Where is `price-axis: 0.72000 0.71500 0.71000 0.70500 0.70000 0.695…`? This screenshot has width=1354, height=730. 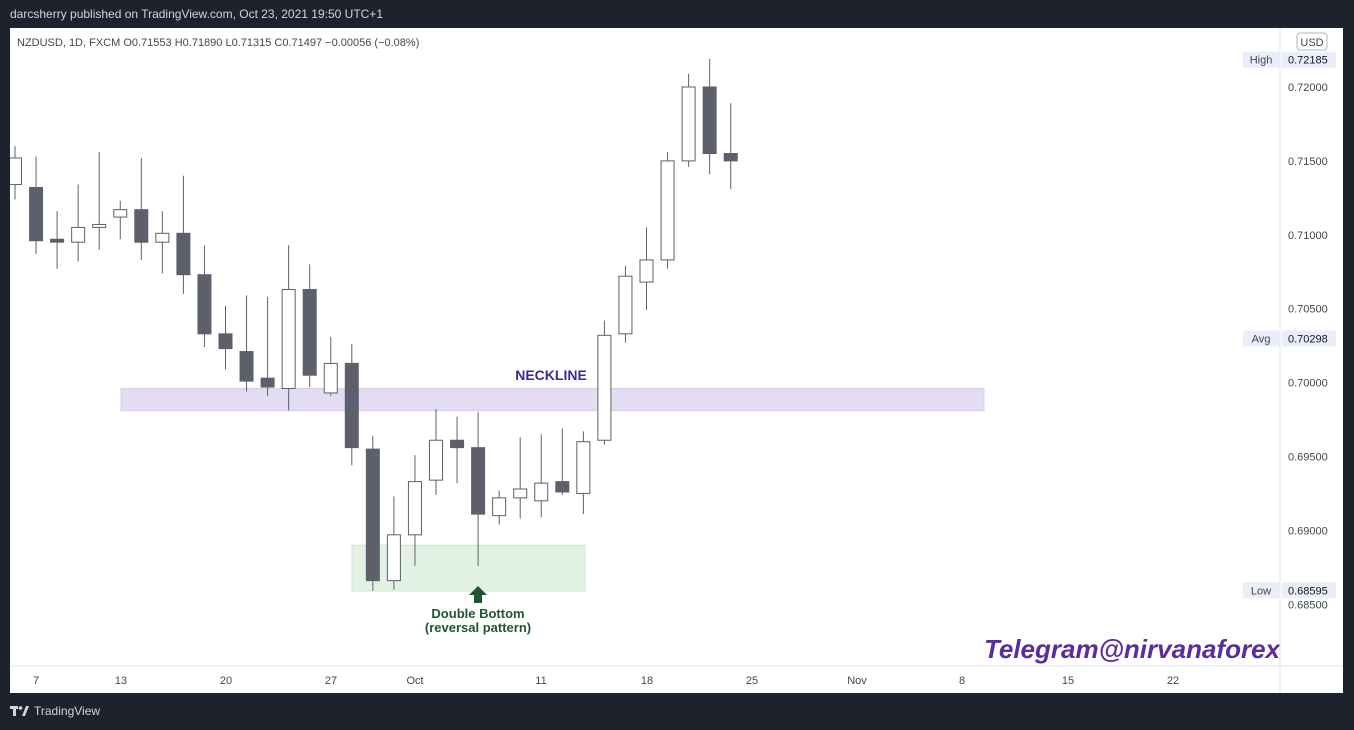 price-axis: 0.72000 0.71500 0.71000 0.70500 0.70000 0.695… is located at coordinates (1308, 346).